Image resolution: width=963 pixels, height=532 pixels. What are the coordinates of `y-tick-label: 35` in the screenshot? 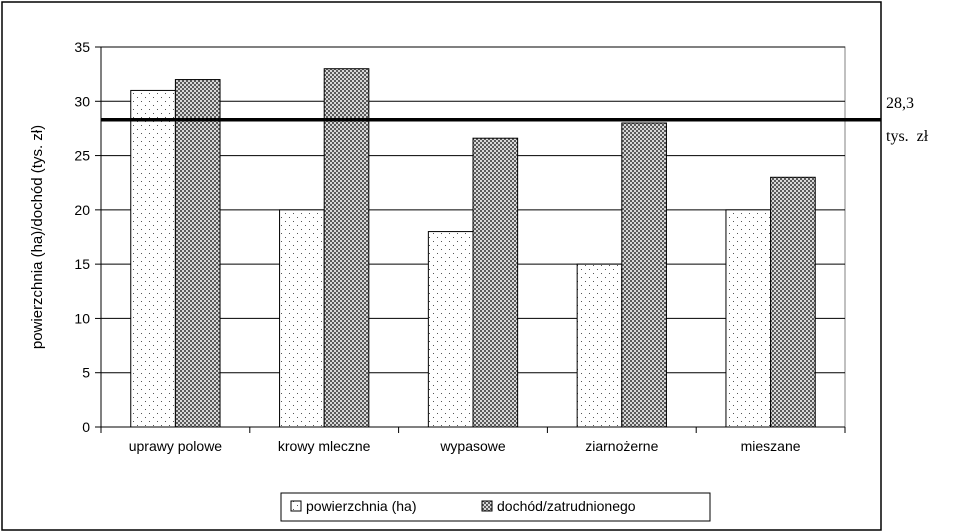 It's located at (82, 47).